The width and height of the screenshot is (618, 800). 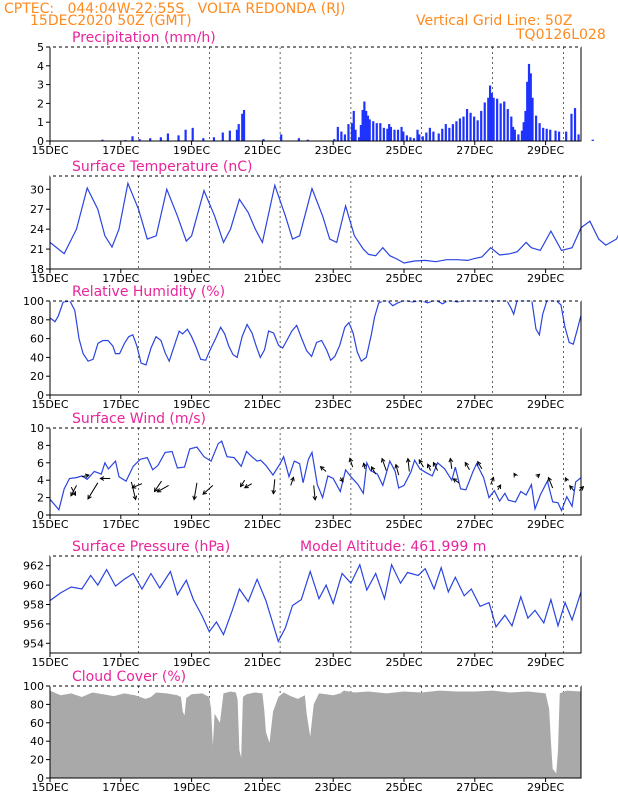 What do you see at coordinates (262, 404) in the screenshot?
I see `x-tick-label: 21DEC` at bounding box center [262, 404].